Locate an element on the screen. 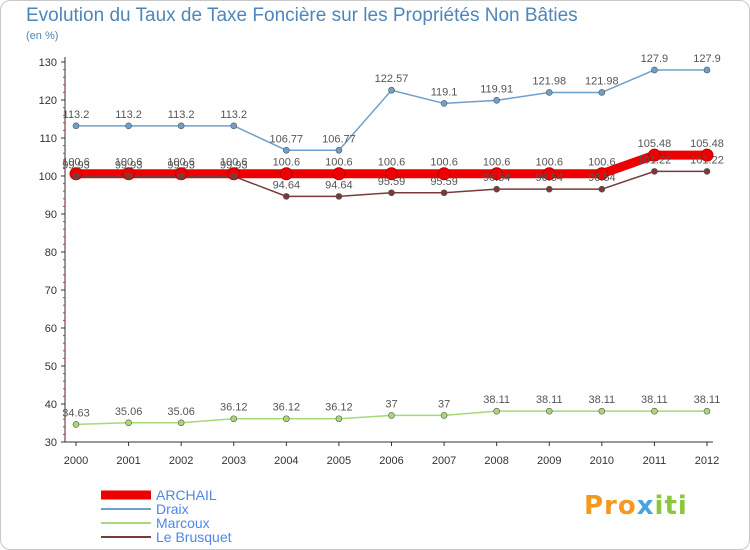 The image size is (750, 550). y-tick-label: 30 is located at coordinates (51, 443).